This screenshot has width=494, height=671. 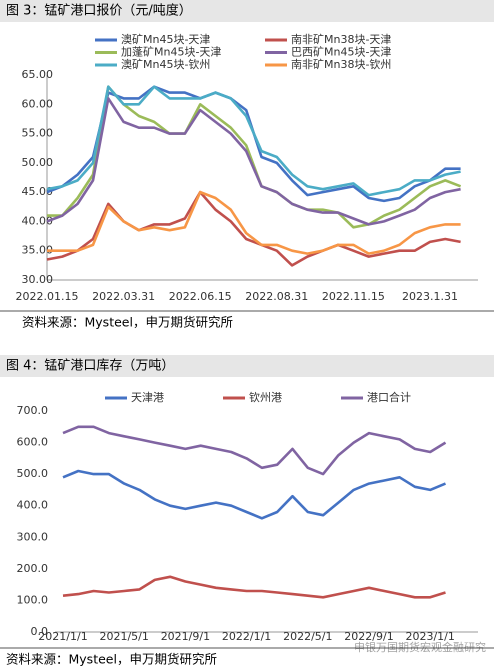 What do you see at coordinates (341, 64) in the screenshot?
I see `legend-label: 南非矿Mn38块-钦州` at bounding box center [341, 64].